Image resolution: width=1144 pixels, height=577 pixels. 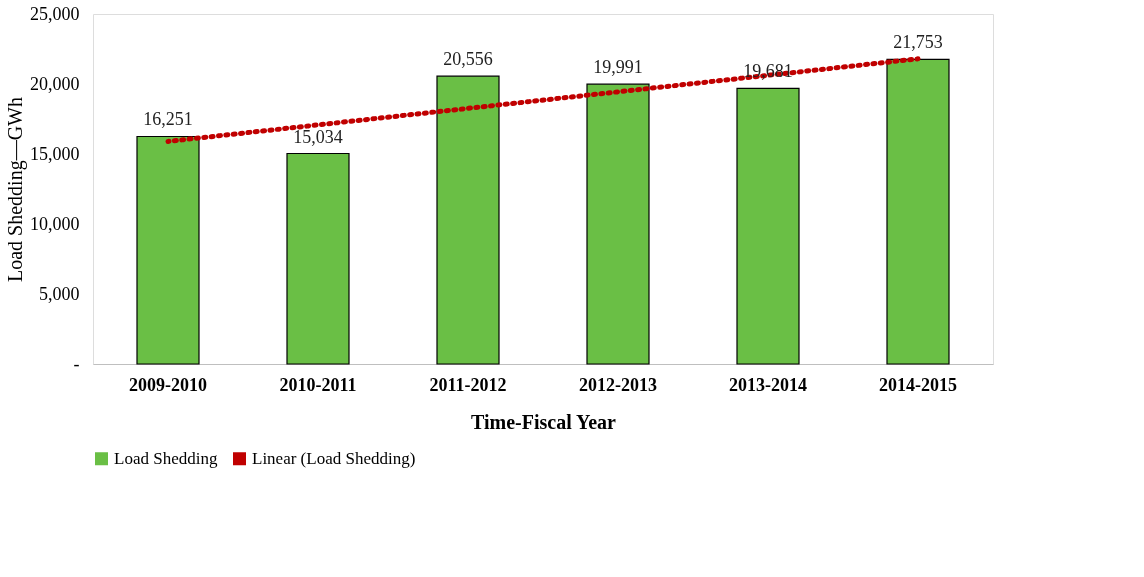 What do you see at coordinates (918, 42) in the screenshot?
I see `data-label: 21,753` at bounding box center [918, 42].